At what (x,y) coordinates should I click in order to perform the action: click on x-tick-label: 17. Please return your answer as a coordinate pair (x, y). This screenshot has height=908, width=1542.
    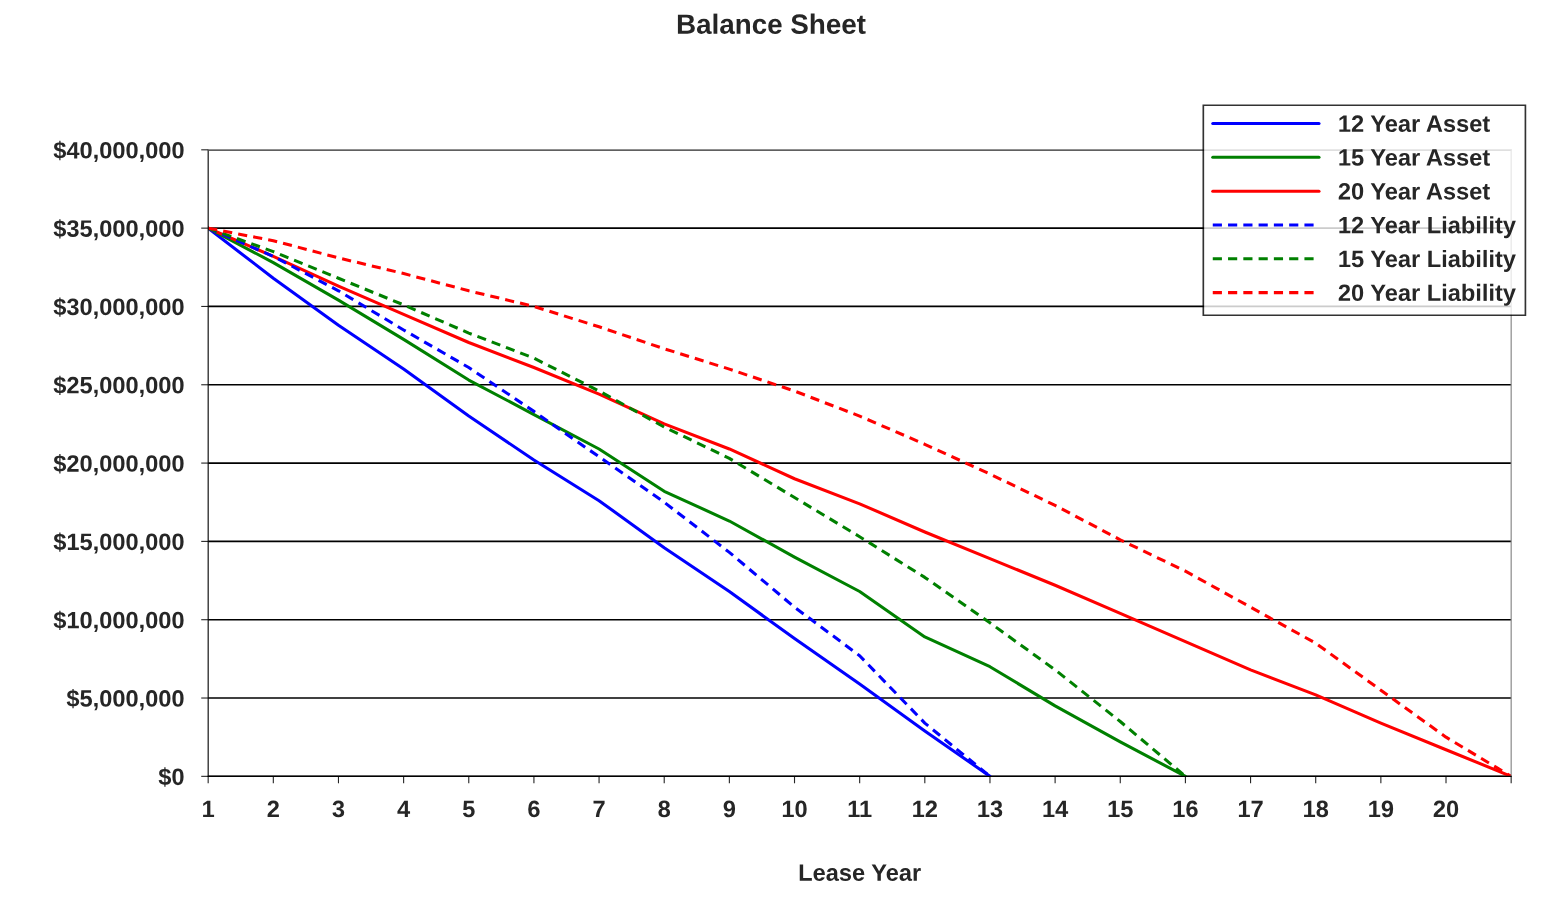
    Looking at the image, I should click on (1250, 809).